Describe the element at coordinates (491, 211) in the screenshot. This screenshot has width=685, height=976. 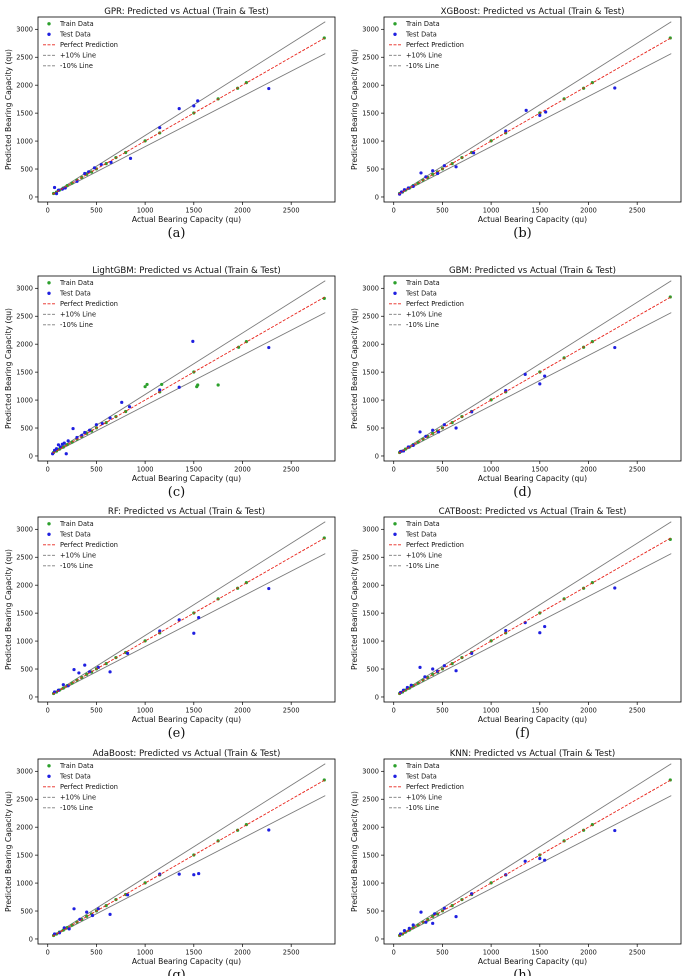
I see `x-tick-label: 1000` at that location.